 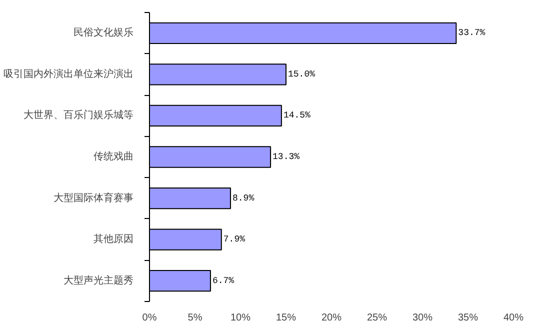 I want to click on data-label: 7.9%, so click(x=234, y=239).